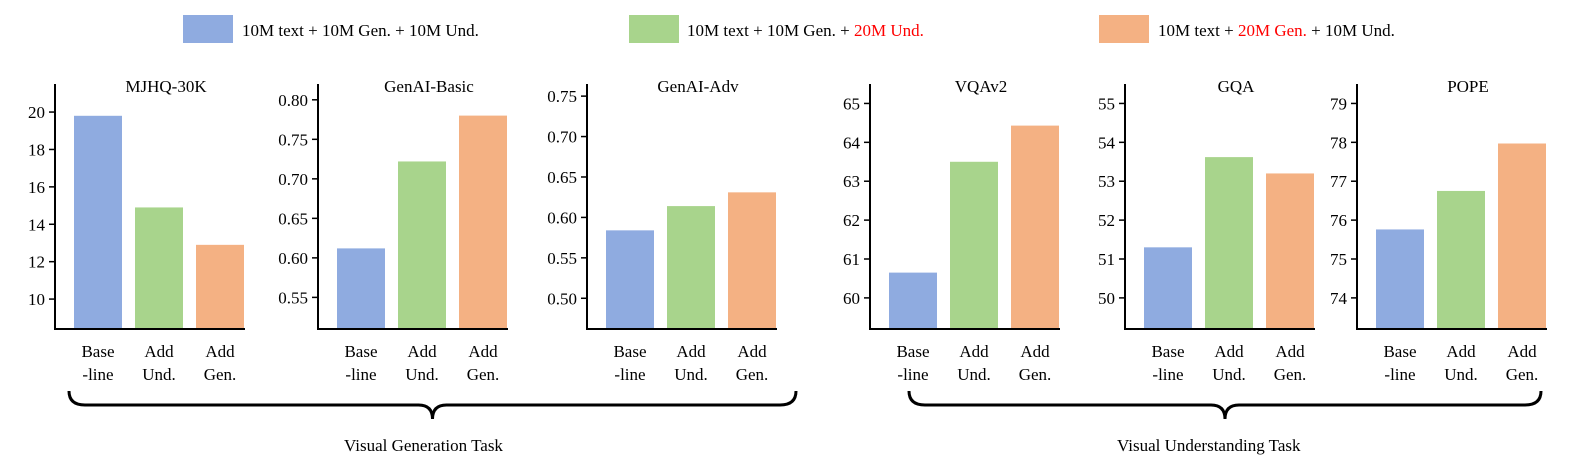 This screenshot has width=1577, height=472. What do you see at coordinates (562, 137) in the screenshot?
I see `genai-adv-ytick-label: 0.70` at bounding box center [562, 137].